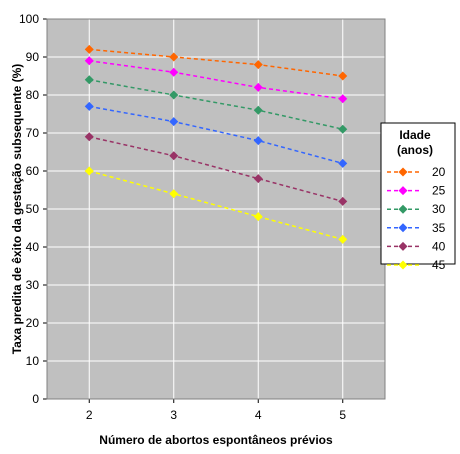  Describe the element at coordinates (33, 57) in the screenshot. I see `y-tick-label: 90` at that location.